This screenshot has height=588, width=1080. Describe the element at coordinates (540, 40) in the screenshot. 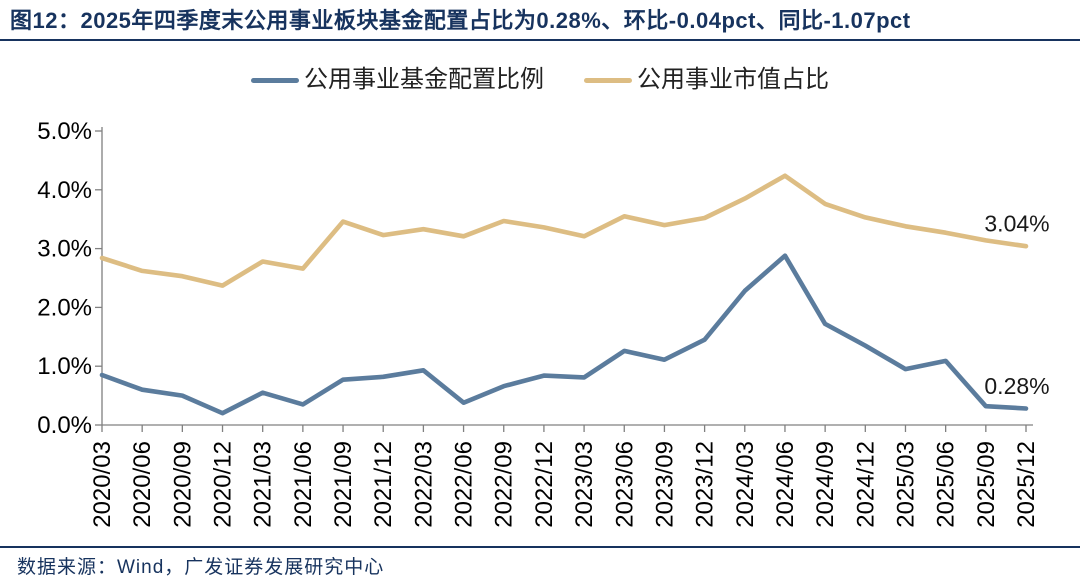

I see `title-divider` at that location.